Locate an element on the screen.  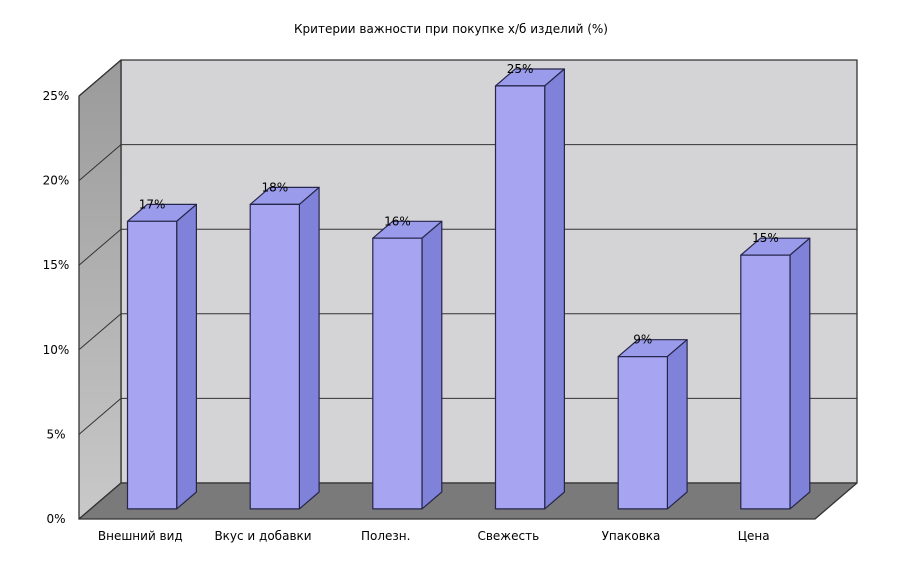
x-axis-category-label: Свежесть is located at coordinates (508, 536).